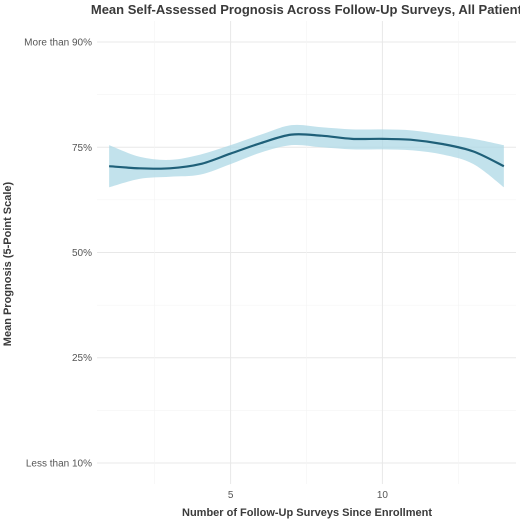  I want to click on y-tick-label: 50%, so click(82, 253).